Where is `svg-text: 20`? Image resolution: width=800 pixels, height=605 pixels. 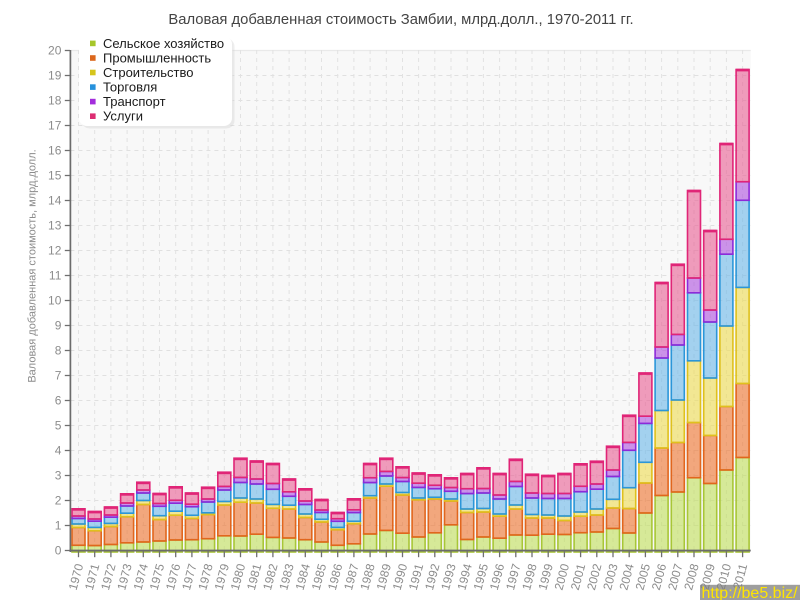 svg-text: 20 is located at coordinates (55, 51).